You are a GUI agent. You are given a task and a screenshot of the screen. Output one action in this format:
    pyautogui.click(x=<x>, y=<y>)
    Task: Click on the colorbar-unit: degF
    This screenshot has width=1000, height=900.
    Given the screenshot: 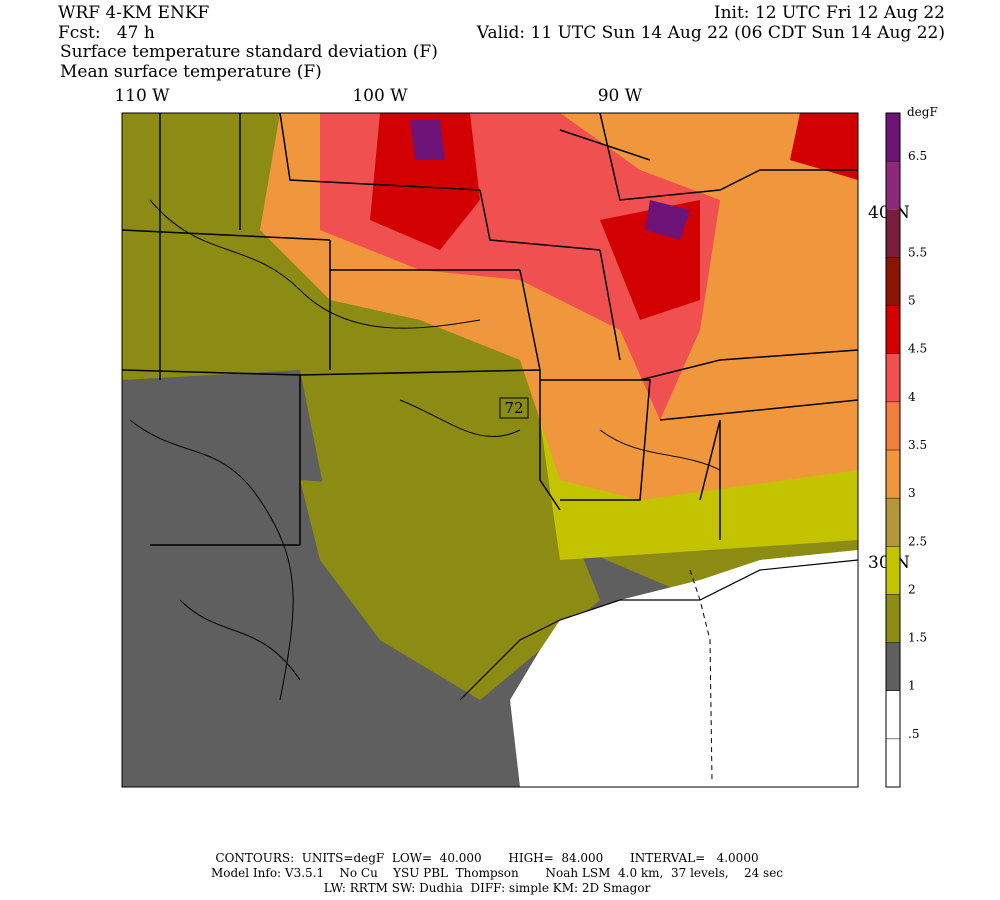 What is the action you would take?
    pyautogui.click(x=922, y=112)
    